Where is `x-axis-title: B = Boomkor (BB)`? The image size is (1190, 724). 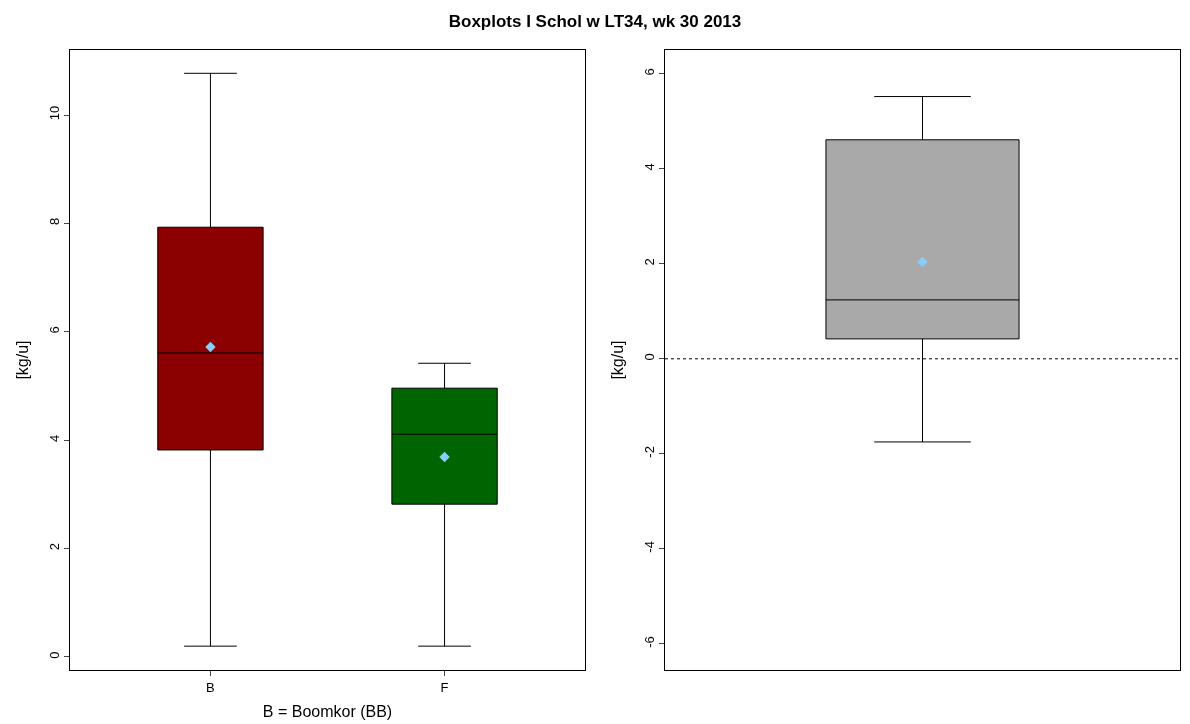
x-axis-title: B = Boomkor (BB) is located at coordinates (327, 711).